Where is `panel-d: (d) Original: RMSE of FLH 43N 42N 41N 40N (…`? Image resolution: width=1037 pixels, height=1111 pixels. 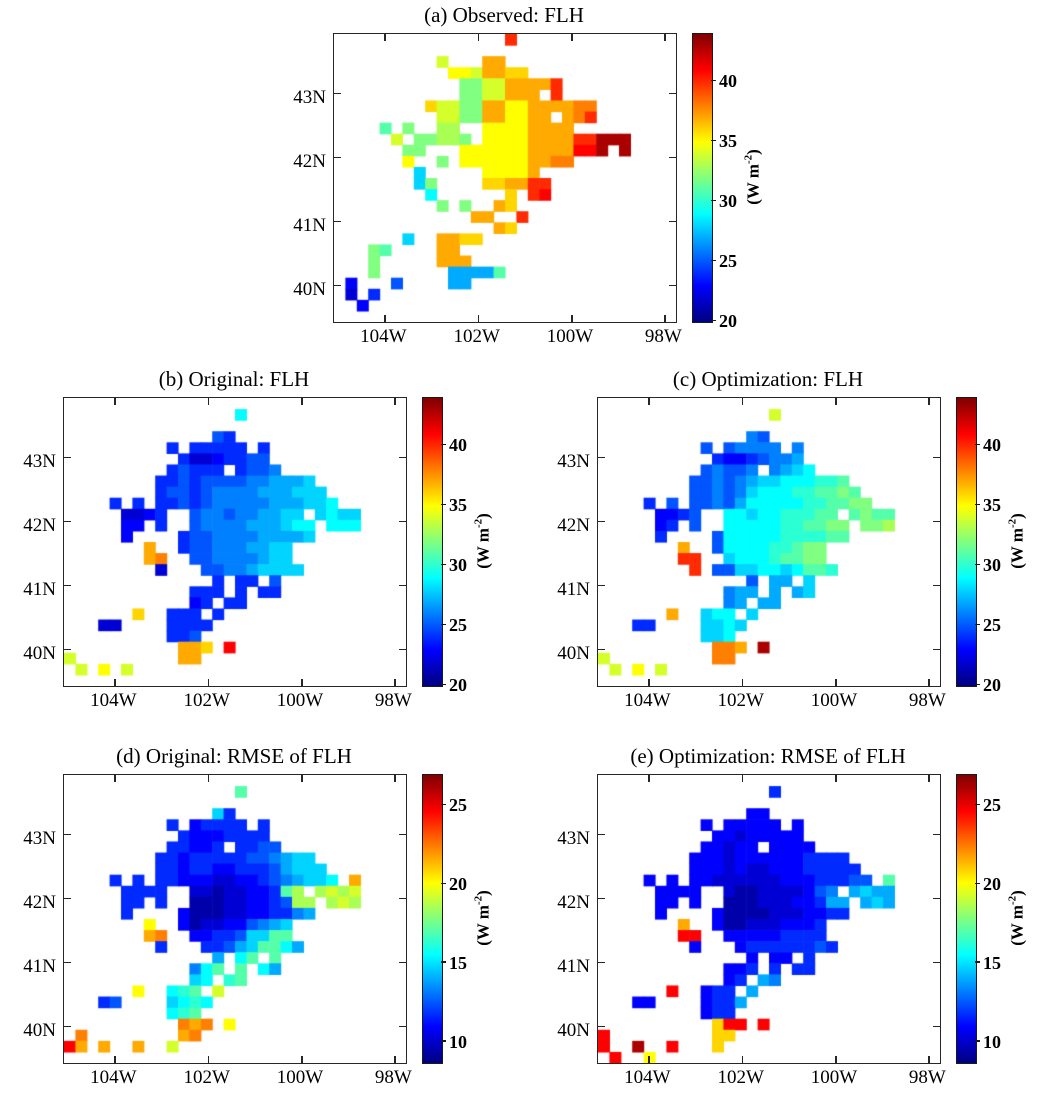
panel-d: (d) Original: RMSE of FLH 43N 42N 41N 40N (… is located at coordinates (259, 917).